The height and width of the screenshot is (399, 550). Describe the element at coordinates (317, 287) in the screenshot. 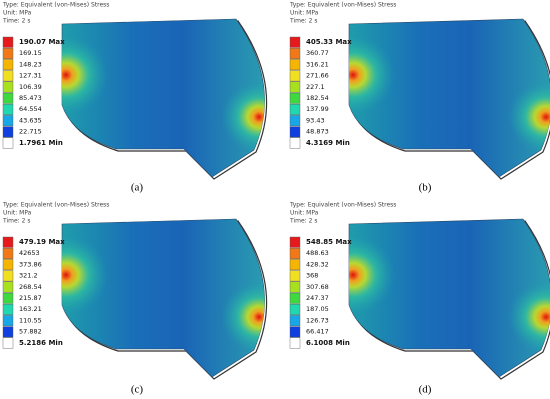

I see `legend-label: 307.68` at that location.